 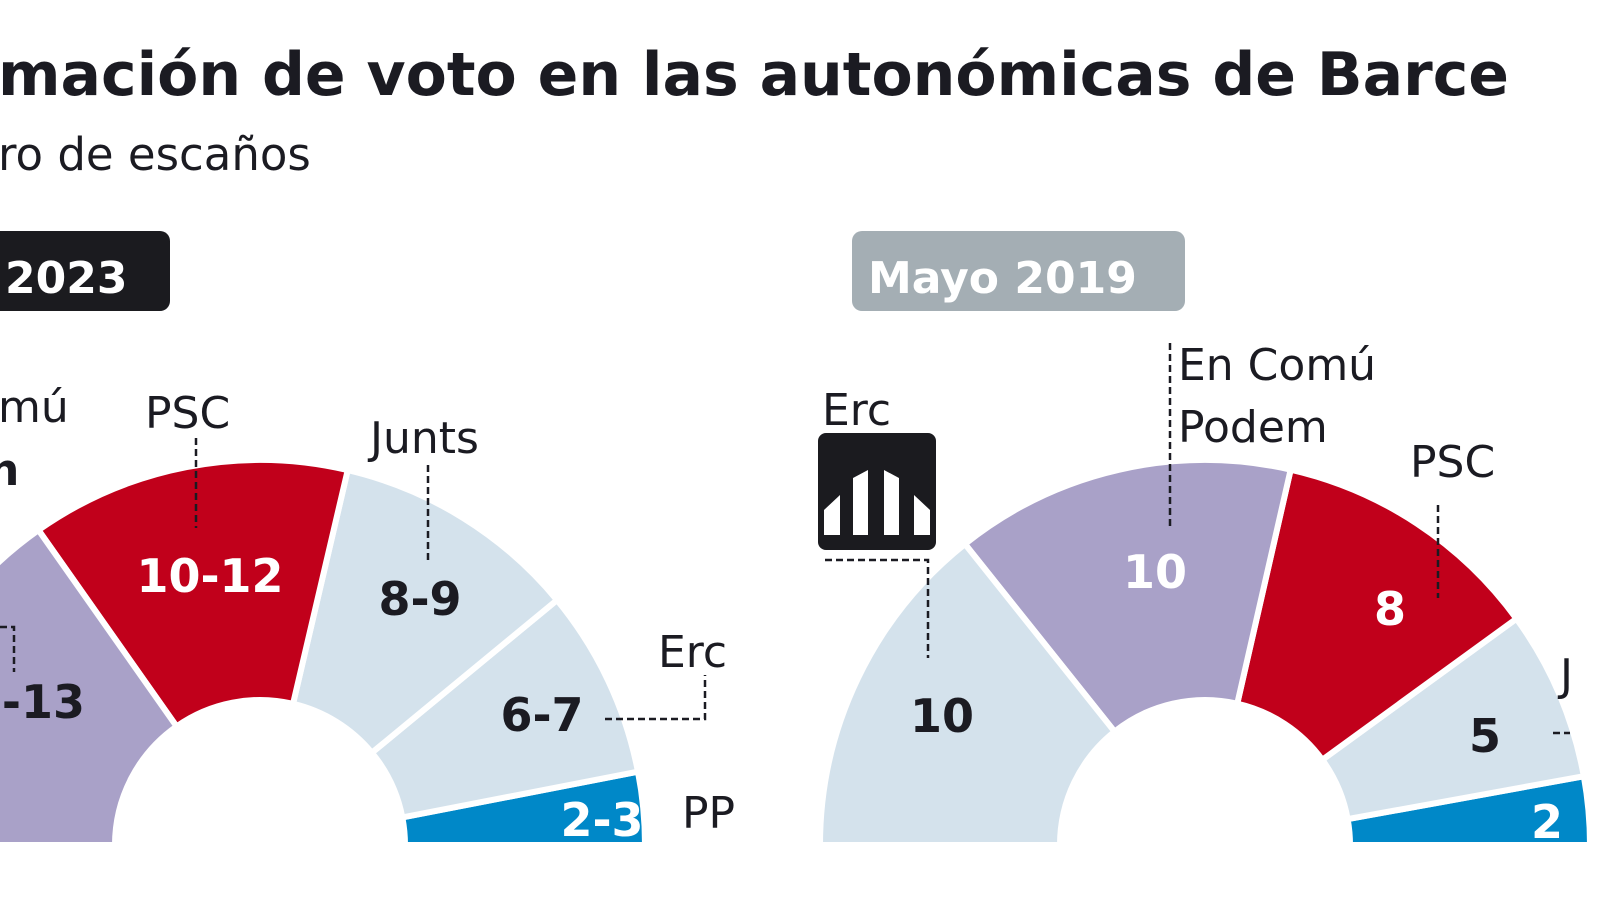 I want to click on badge-2019-label: Mayo 2019, so click(x=1002, y=278).